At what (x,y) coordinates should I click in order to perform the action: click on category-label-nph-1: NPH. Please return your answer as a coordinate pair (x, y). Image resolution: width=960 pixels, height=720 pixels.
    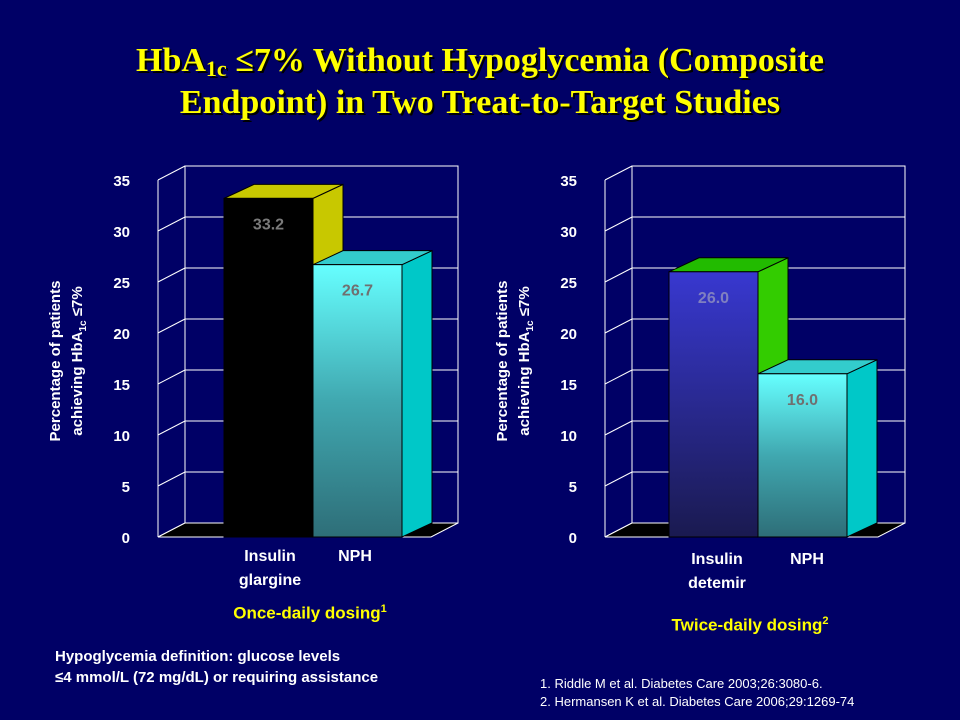
    Looking at the image, I should click on (355, 556).